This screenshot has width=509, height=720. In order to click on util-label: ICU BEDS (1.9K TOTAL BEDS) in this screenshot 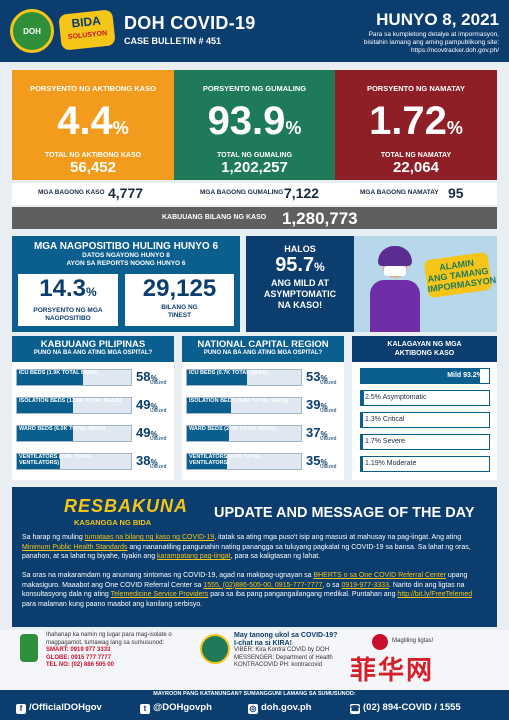, I will do `click(59, 373)`.